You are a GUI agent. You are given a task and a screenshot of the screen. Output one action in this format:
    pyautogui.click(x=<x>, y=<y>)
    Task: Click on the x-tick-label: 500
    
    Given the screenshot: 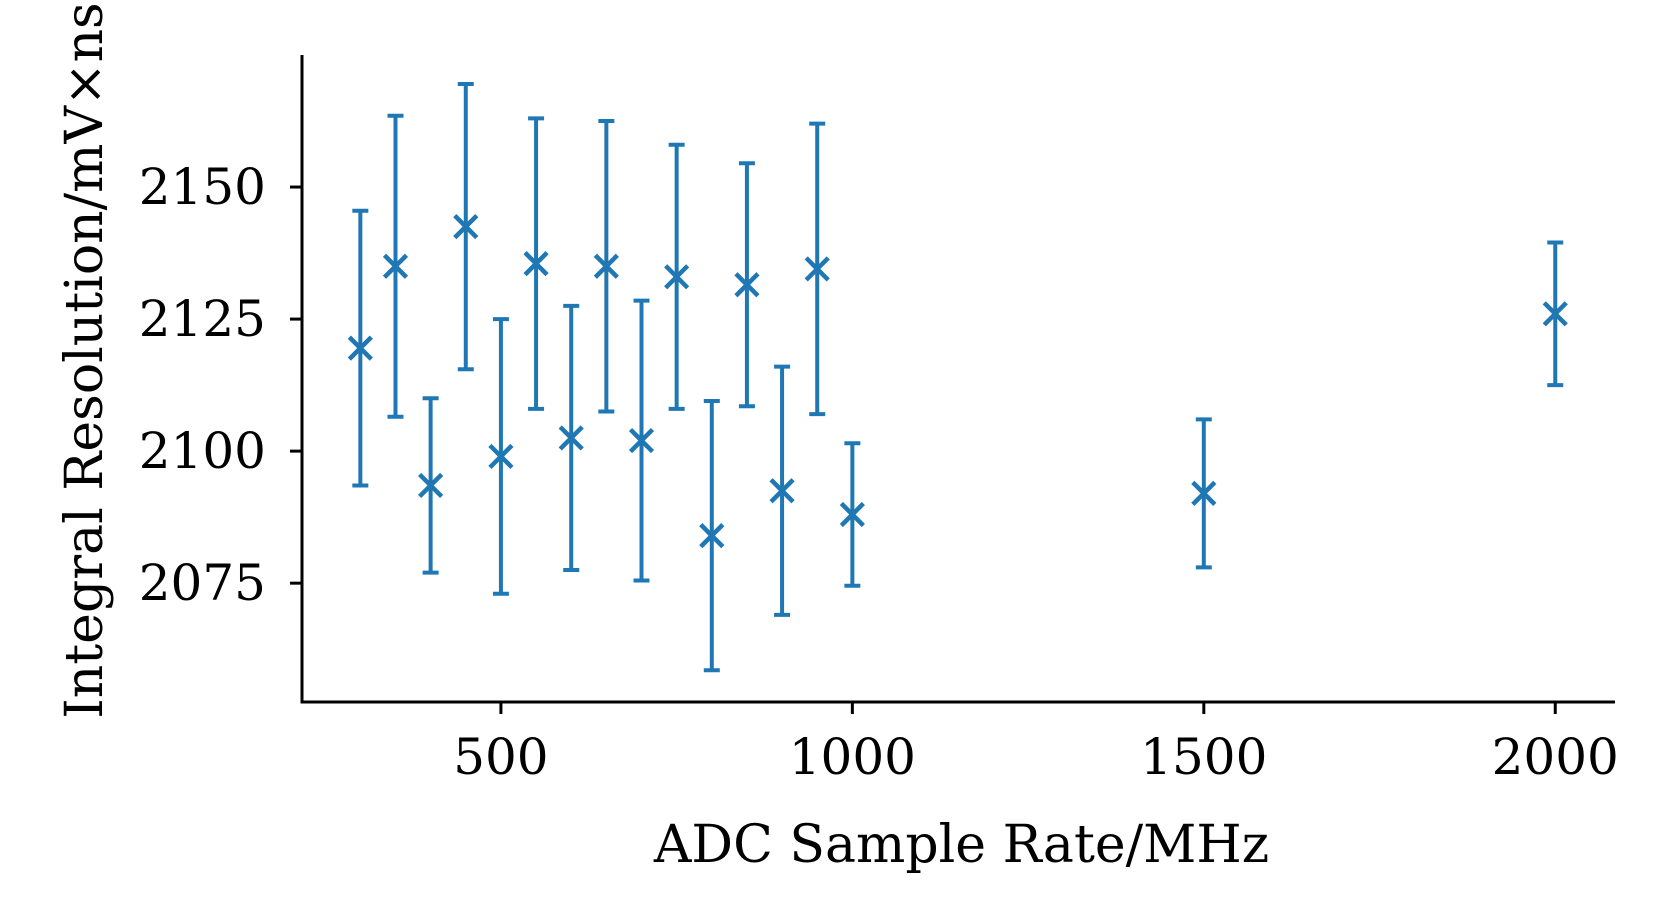 What is the action you would take?
    pyautogui.click(x=500, y=757)
    